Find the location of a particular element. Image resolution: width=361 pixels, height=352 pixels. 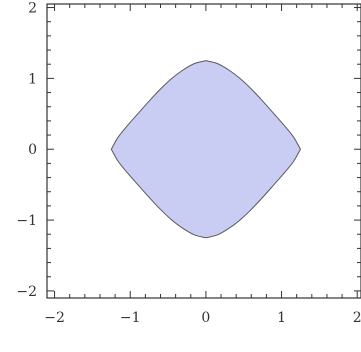

y-axis-labels: −2 −1 0 1 2 is located at coordinates (26, 150).